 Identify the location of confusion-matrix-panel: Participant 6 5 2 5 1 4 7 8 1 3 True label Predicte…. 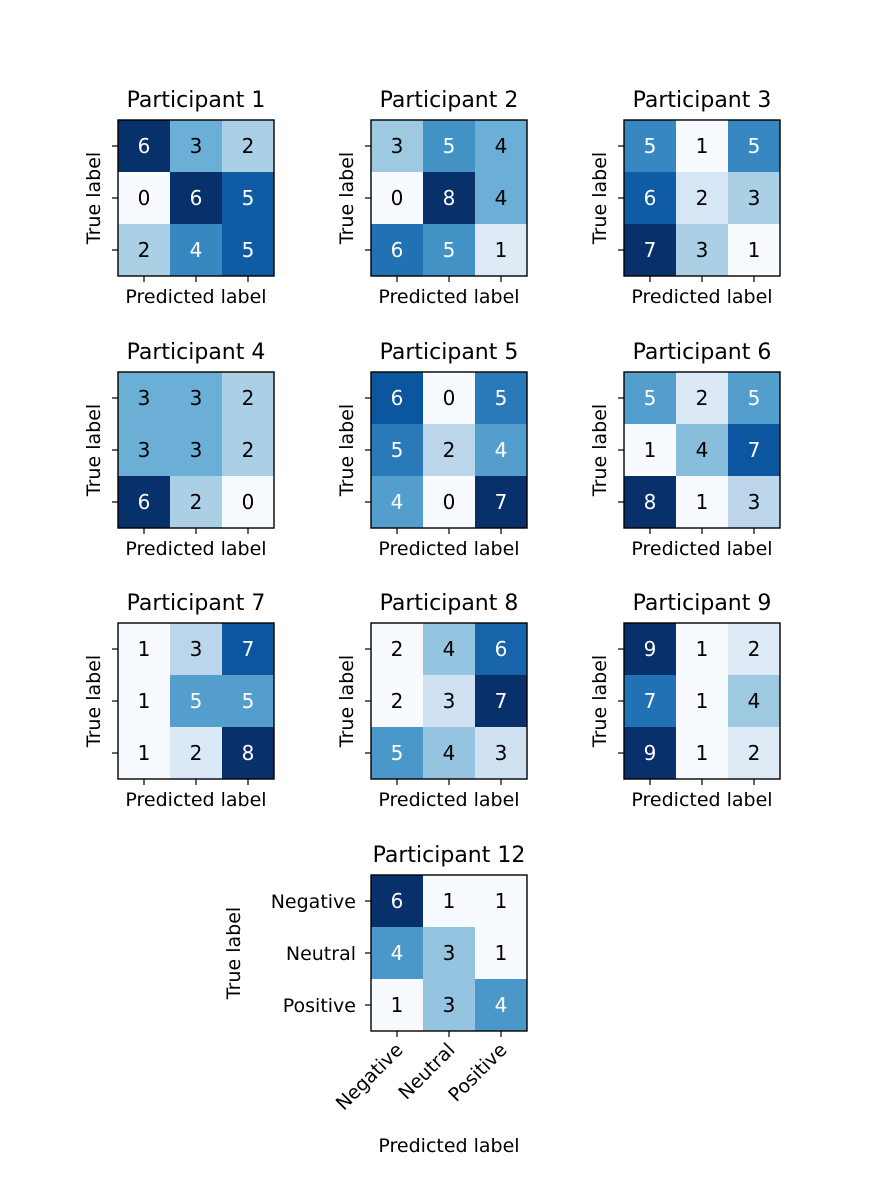
(685, 450).